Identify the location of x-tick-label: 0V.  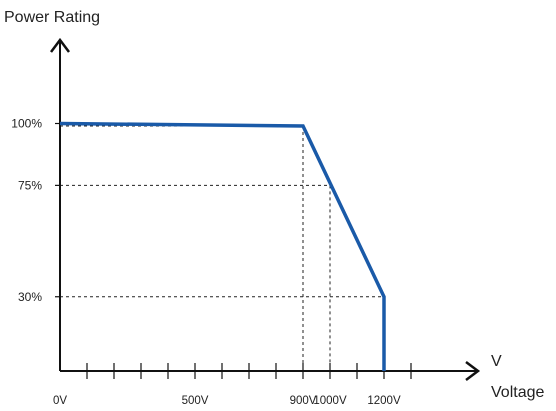
(60, 401).